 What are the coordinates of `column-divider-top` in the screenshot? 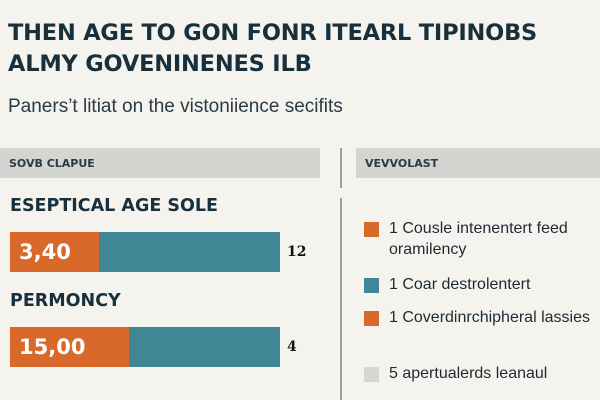 It's located at (341, 168).